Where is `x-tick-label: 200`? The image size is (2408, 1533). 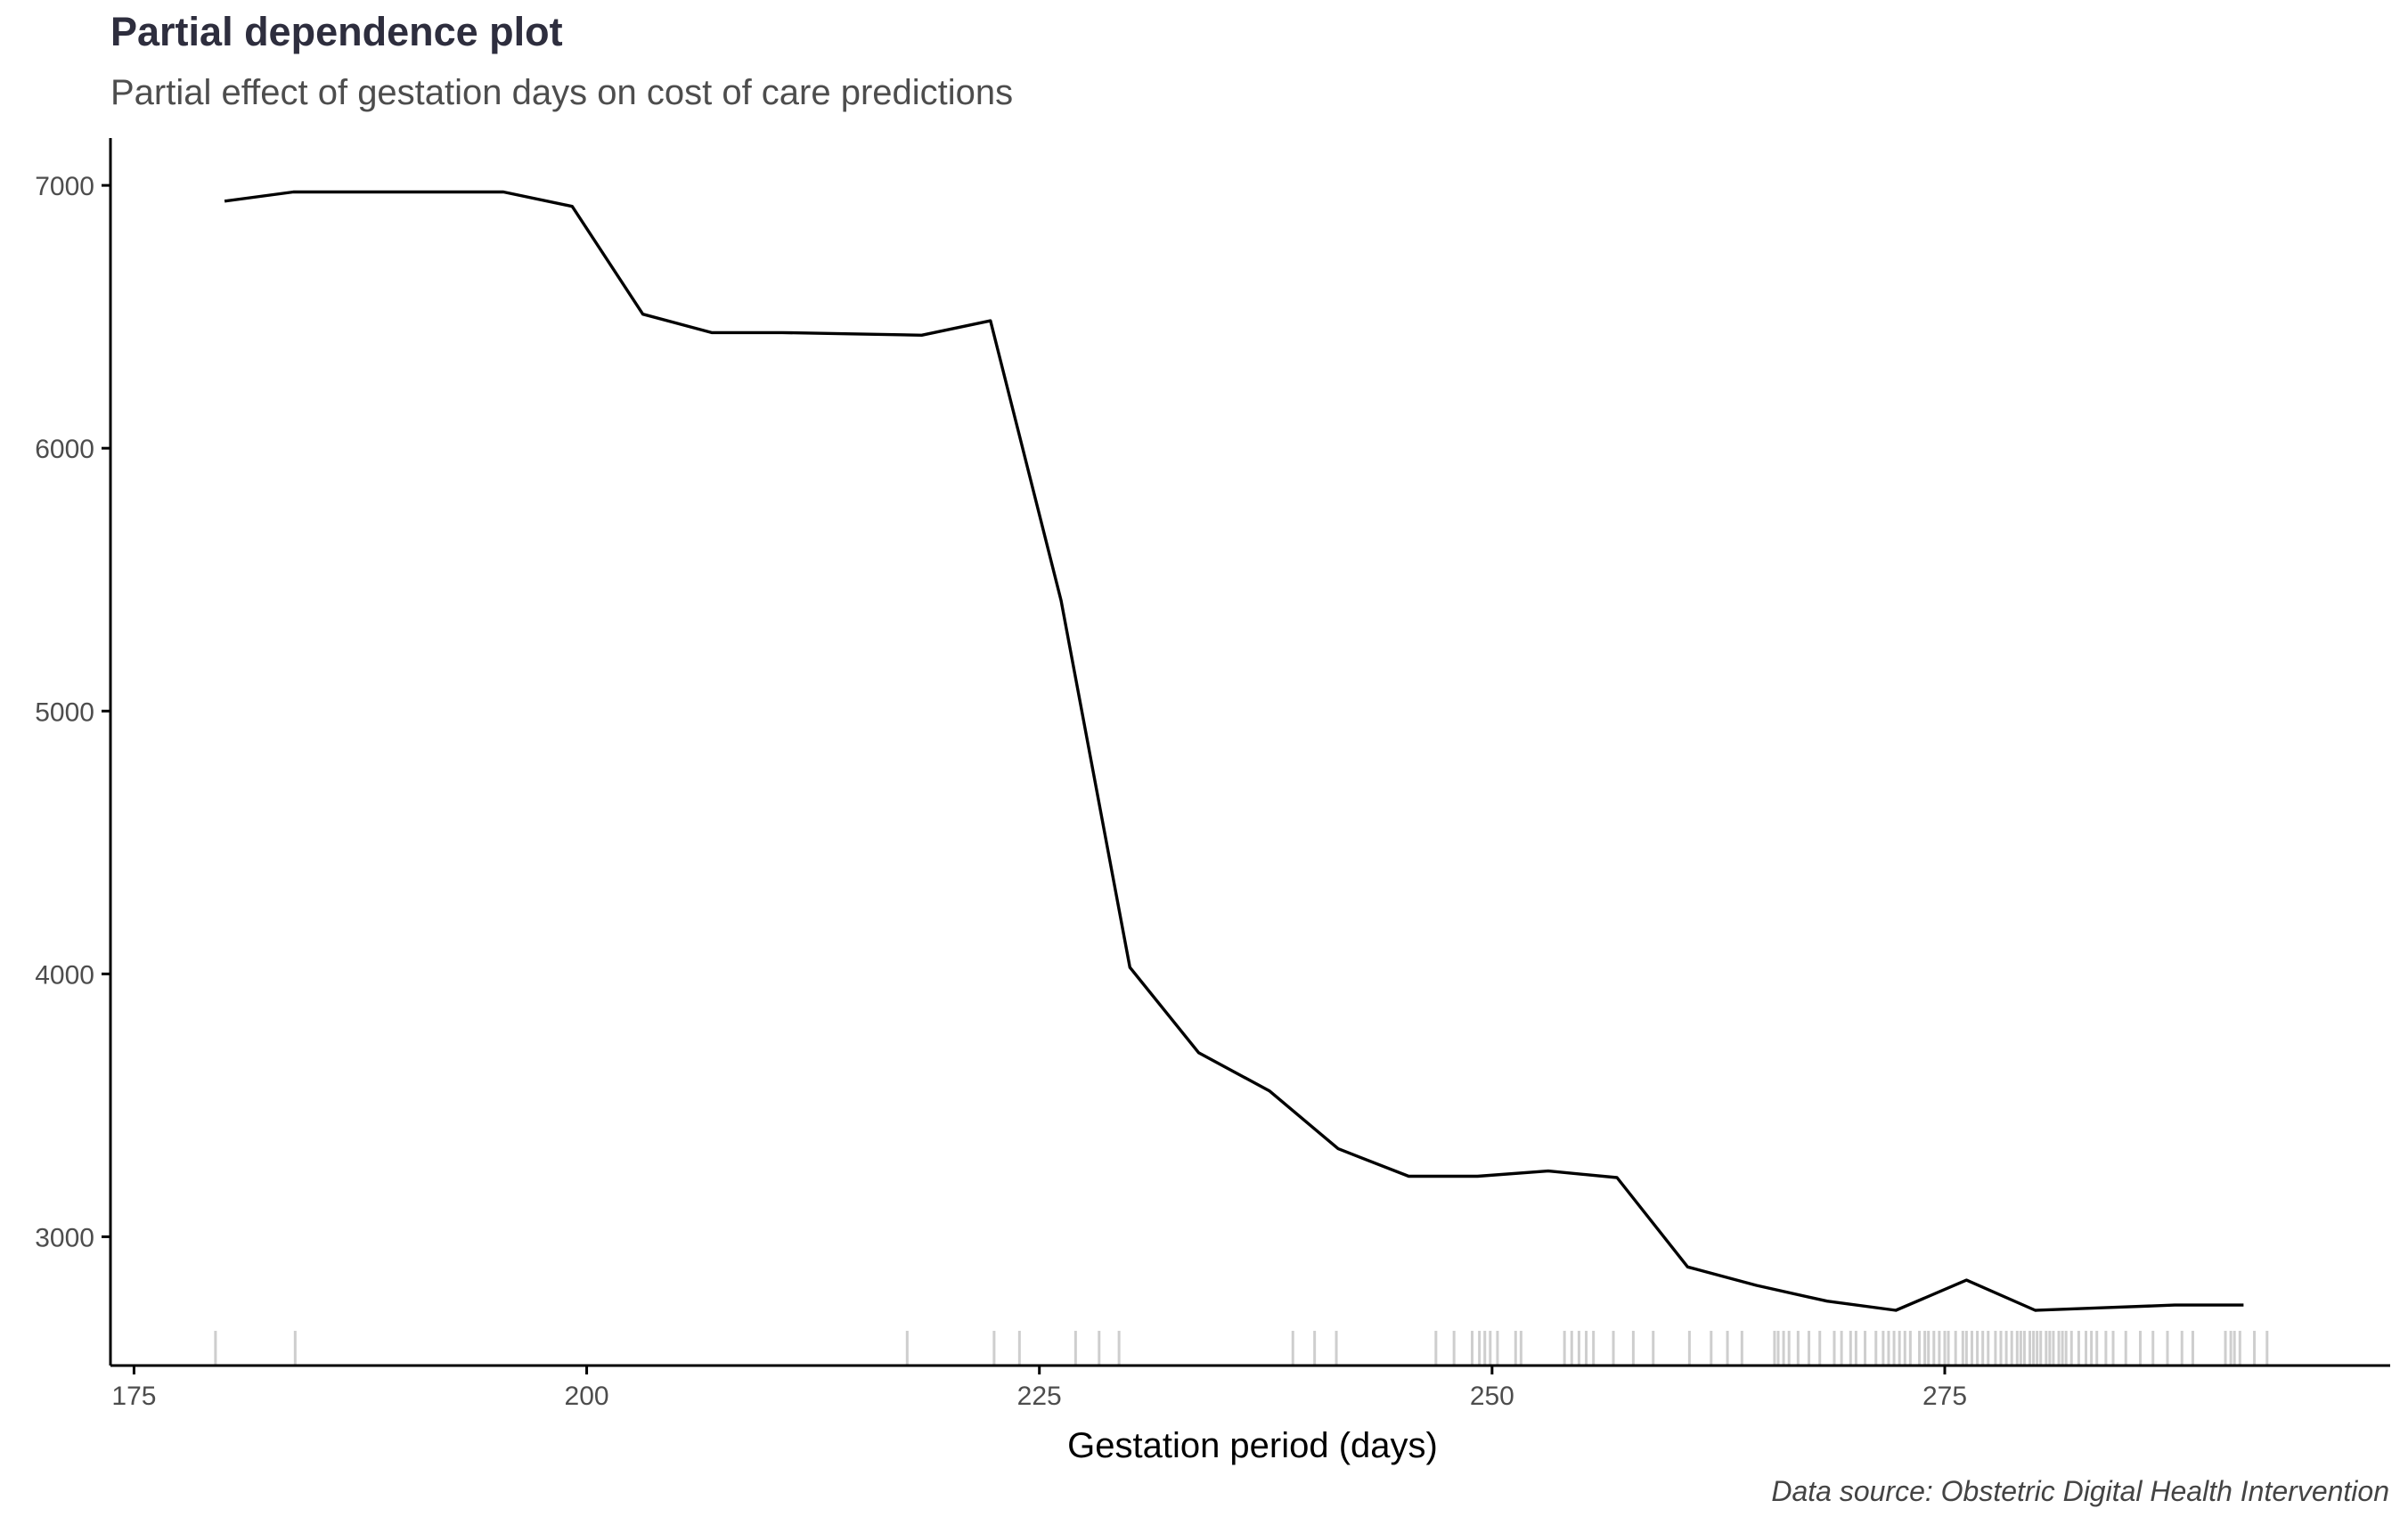 x-tick-label: 200 is located at coordinates (587, 1396).